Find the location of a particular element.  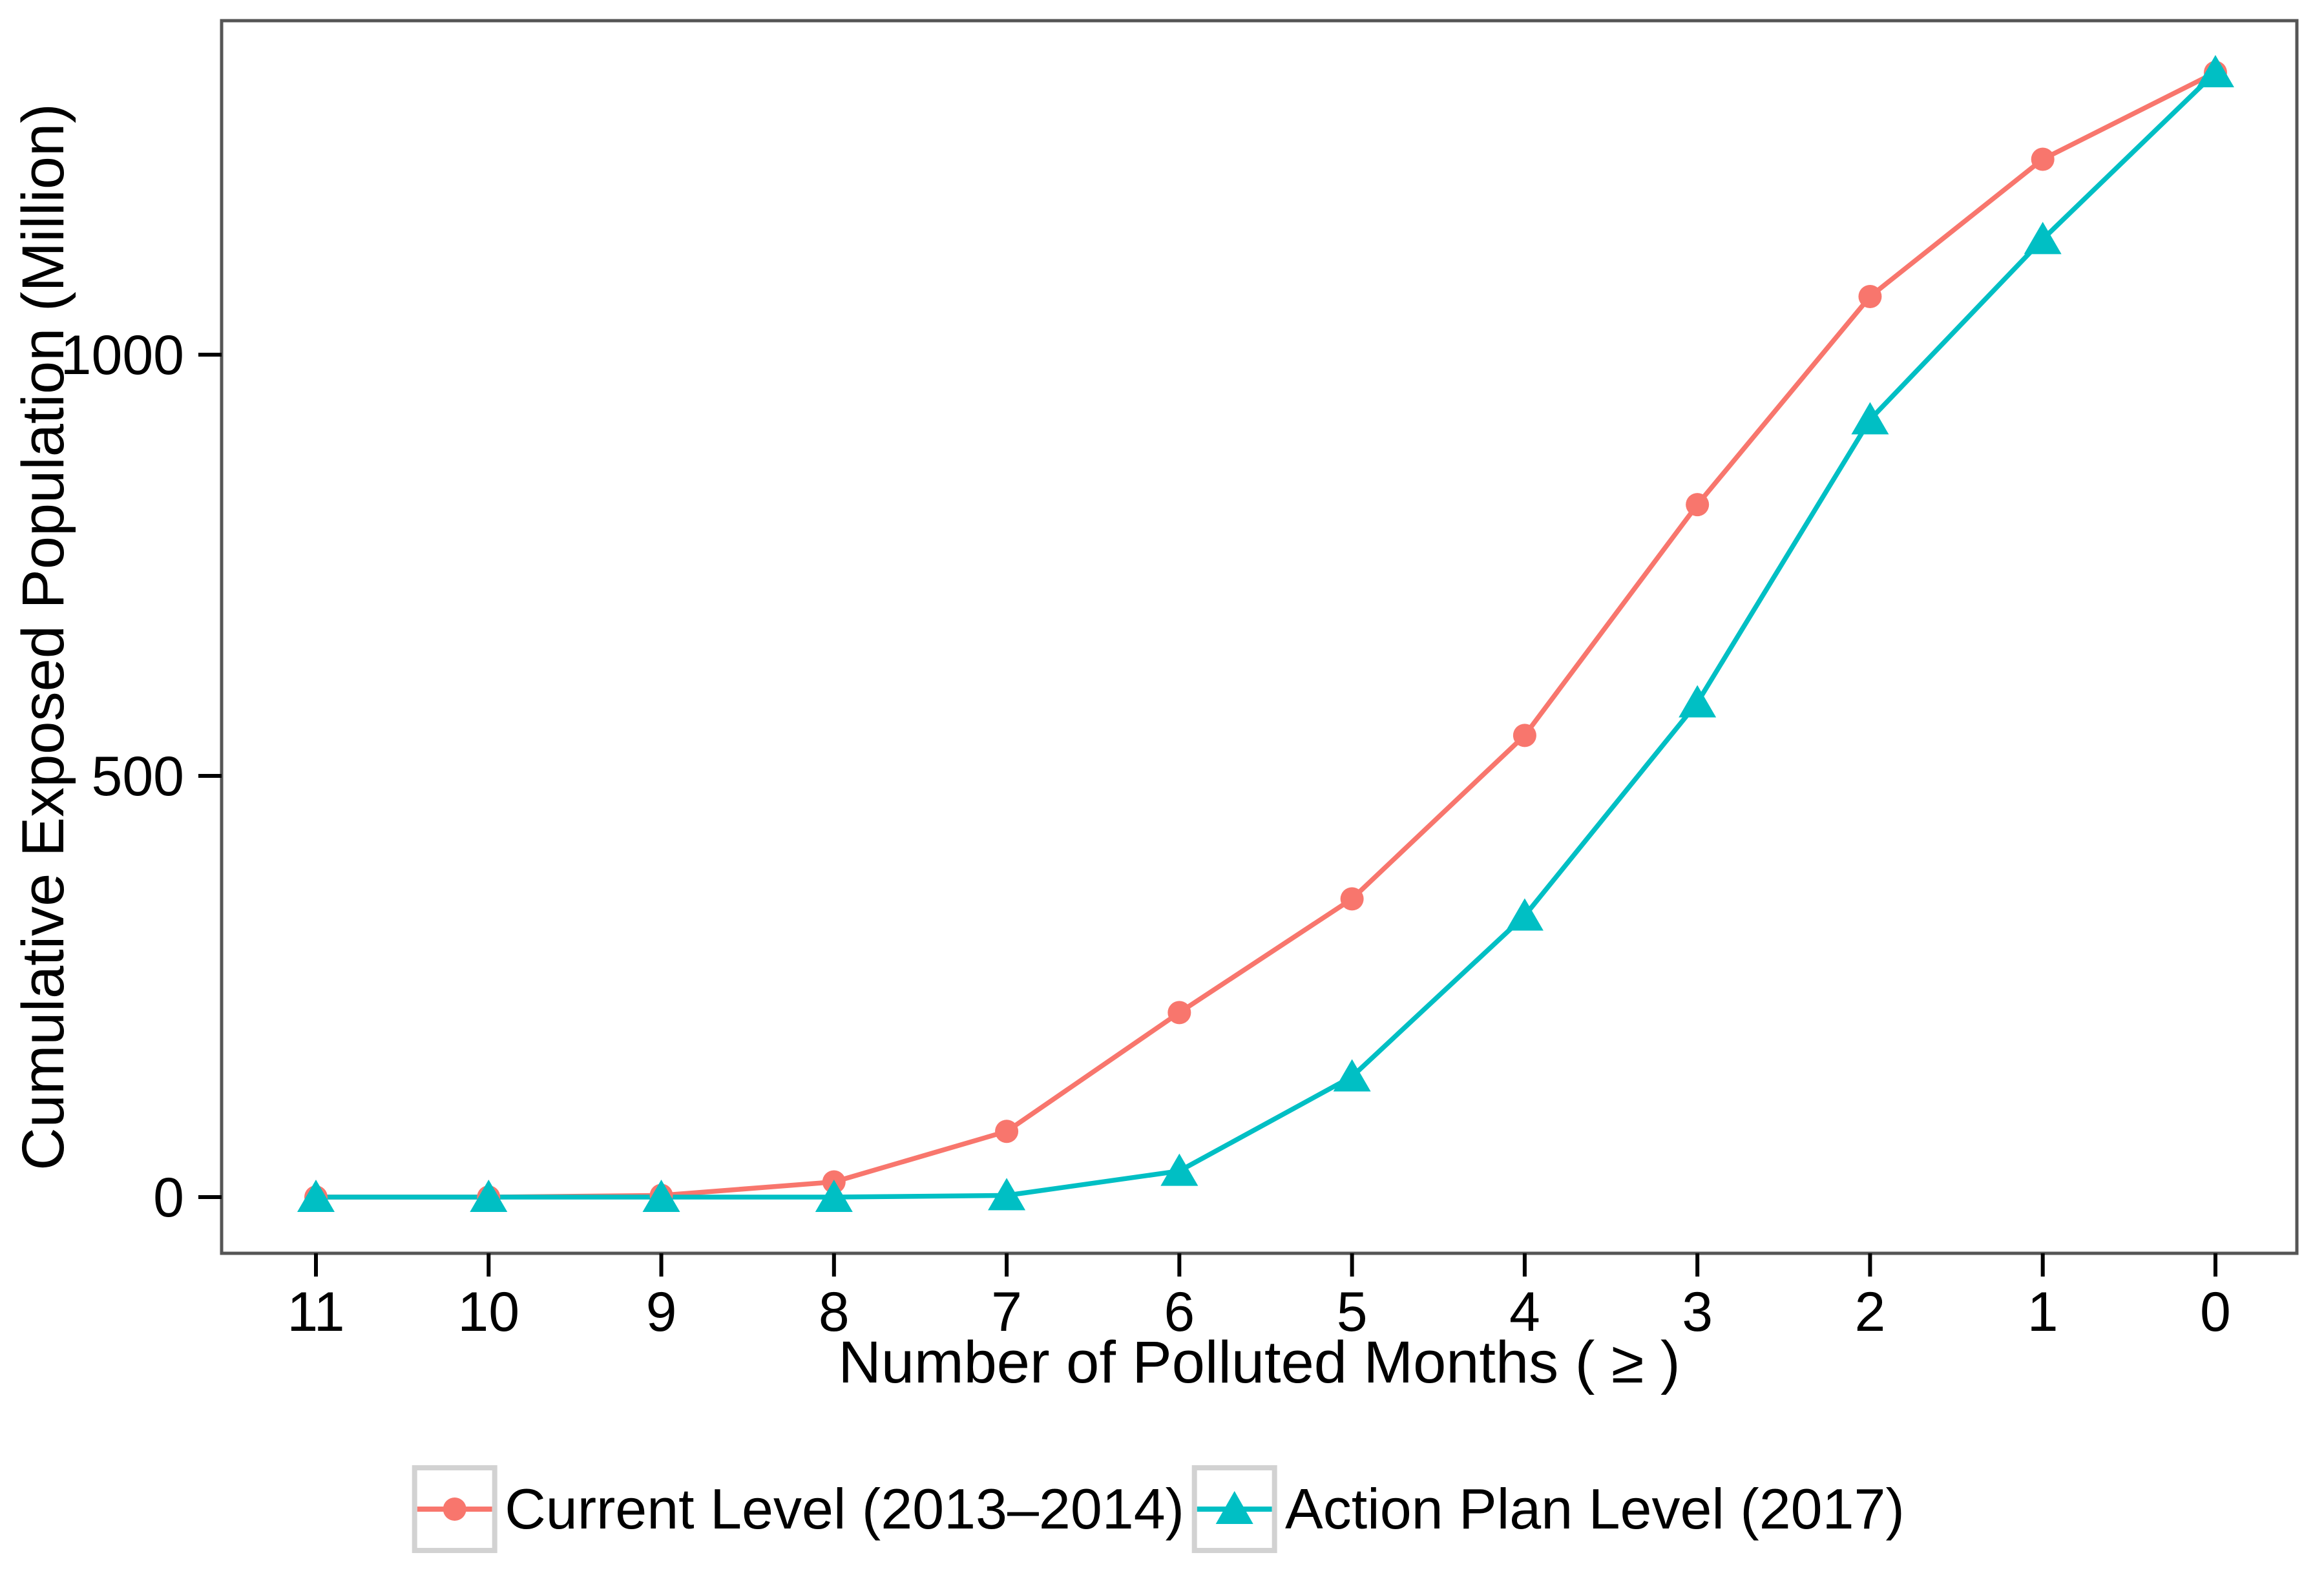

legend-item-action-plan: Action Plan Level (2017) is located at coordinates (1551, 1509).